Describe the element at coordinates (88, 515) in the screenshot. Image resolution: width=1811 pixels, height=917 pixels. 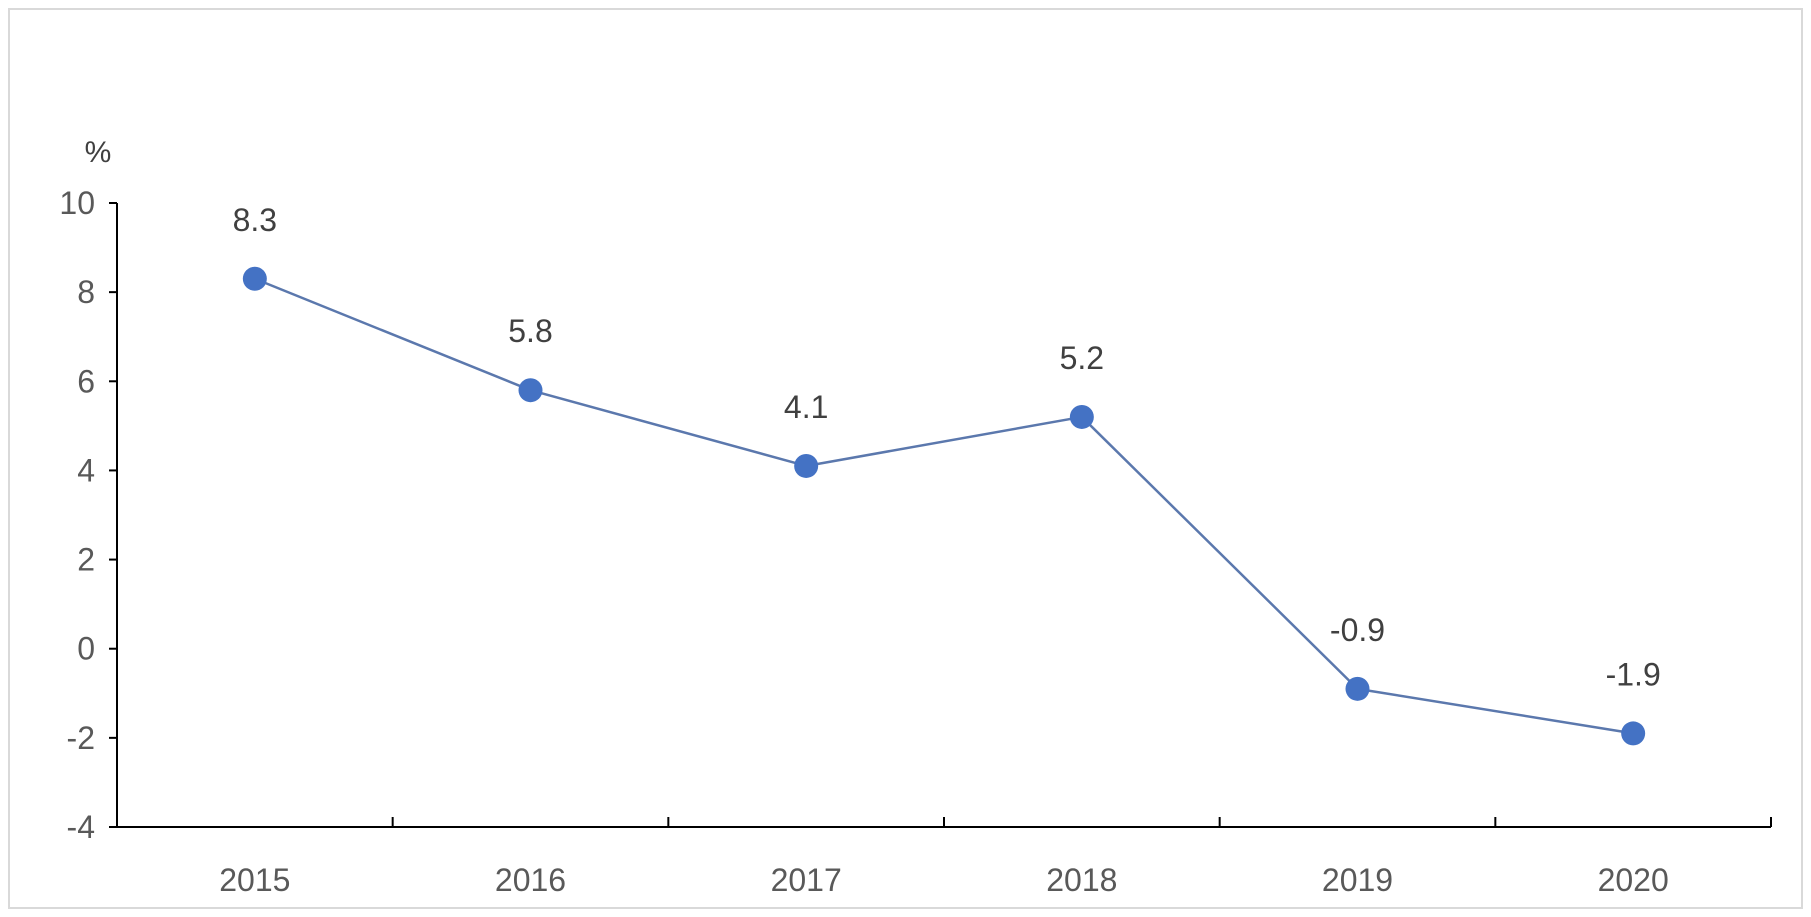
I see `y-axis-ticks: 10 8 6 4 2 0 -2 -4` at that location.